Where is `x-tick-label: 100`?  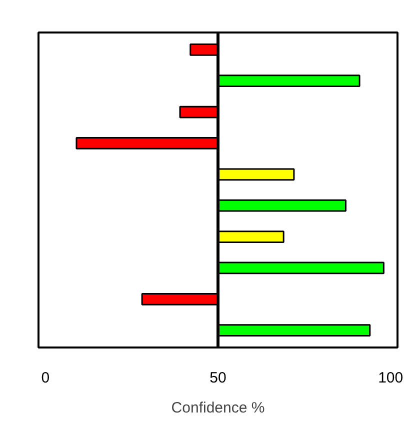
x-tick-label: 100 is located at coordinates (391, 378).